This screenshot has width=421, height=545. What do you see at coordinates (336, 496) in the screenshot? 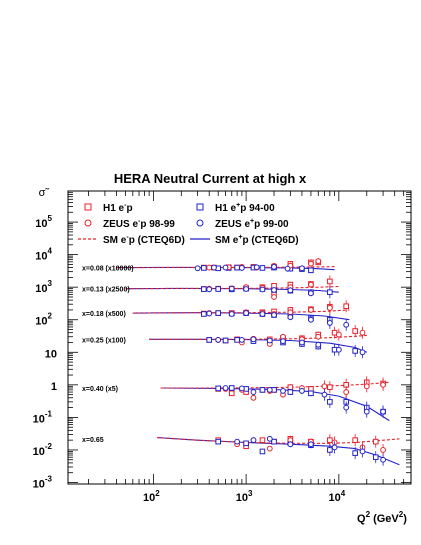
I see `x-tick-label: 10⁴` at bounding box center [336, 496].